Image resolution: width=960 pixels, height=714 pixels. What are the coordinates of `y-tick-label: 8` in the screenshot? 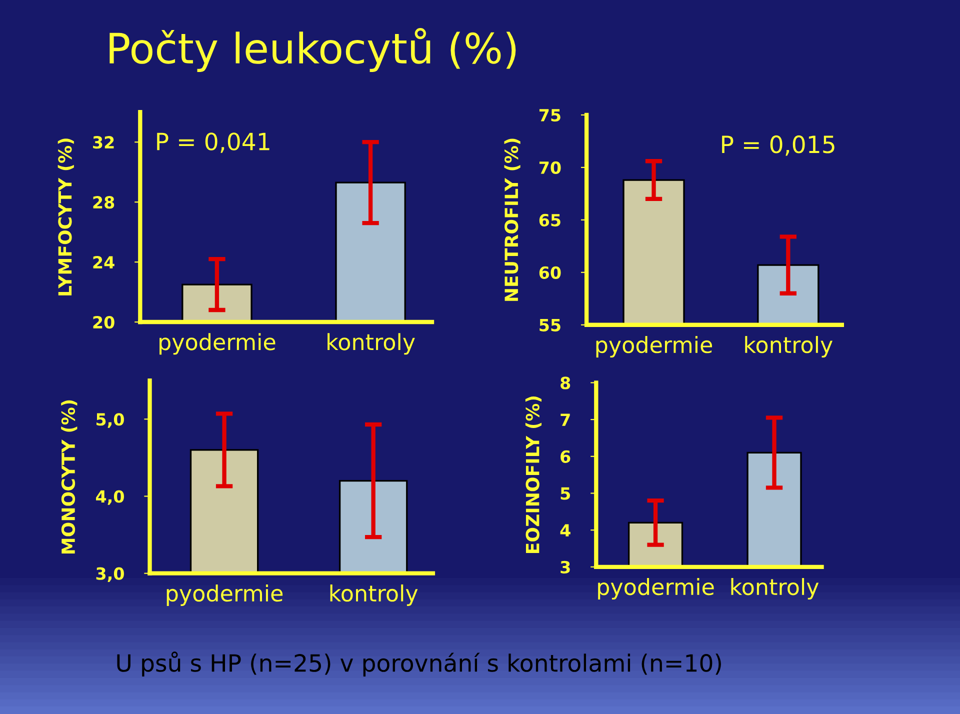 It's located at (565, 383).